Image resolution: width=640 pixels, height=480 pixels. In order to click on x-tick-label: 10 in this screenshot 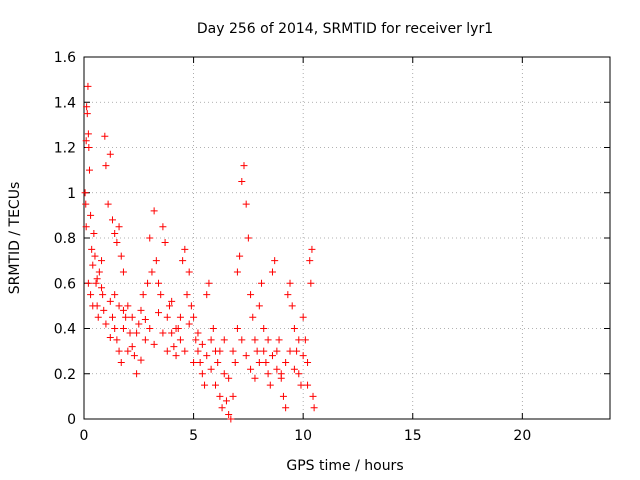, I will do `click(303, 436)`.